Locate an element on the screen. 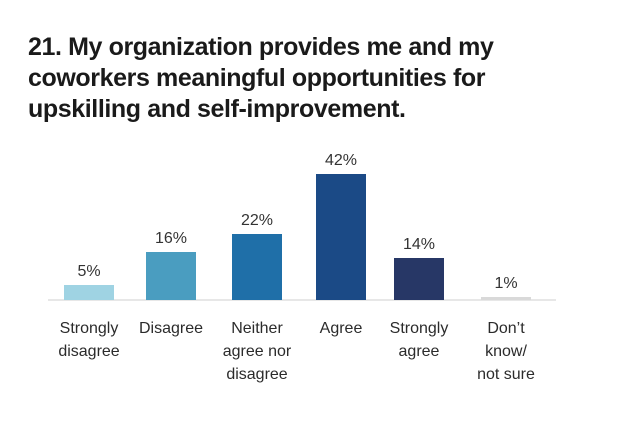 Image resolution: width=617 pixels, height=424 pixels. category-label: Neither is located at coordinates (257, 328).